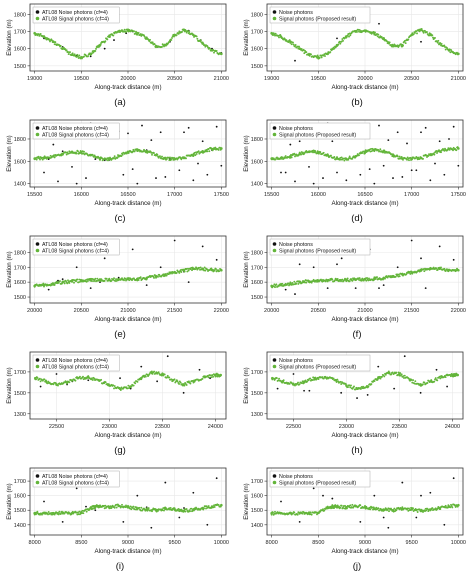 The height and width of the screenshot is (579, 474). I want to click on y-tick-label: 1700, so click(20, 373).